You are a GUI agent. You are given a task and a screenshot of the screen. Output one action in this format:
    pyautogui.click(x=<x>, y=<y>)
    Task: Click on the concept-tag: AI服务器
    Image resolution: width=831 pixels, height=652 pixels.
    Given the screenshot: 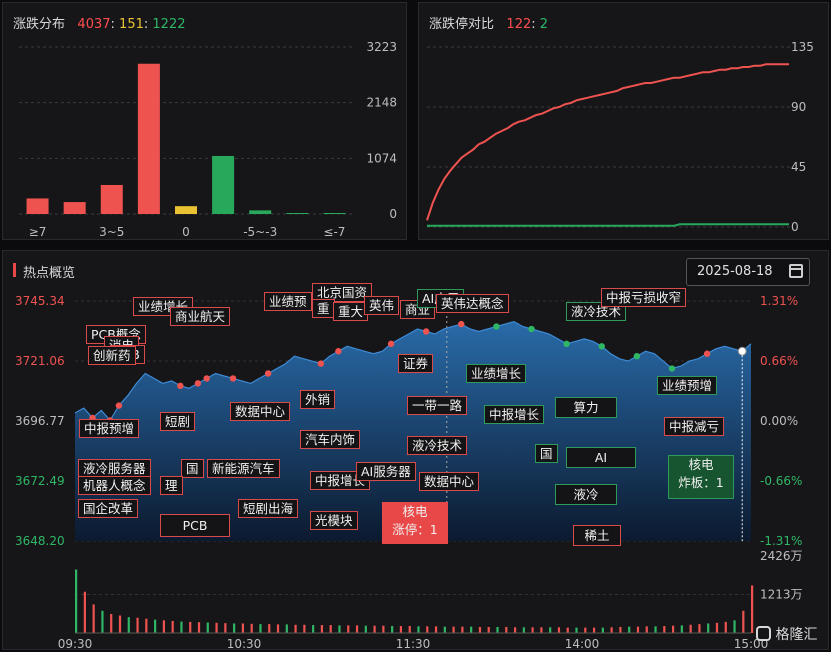 What is the action you would take?
    pyautogui.click(x=386, y=471)
    